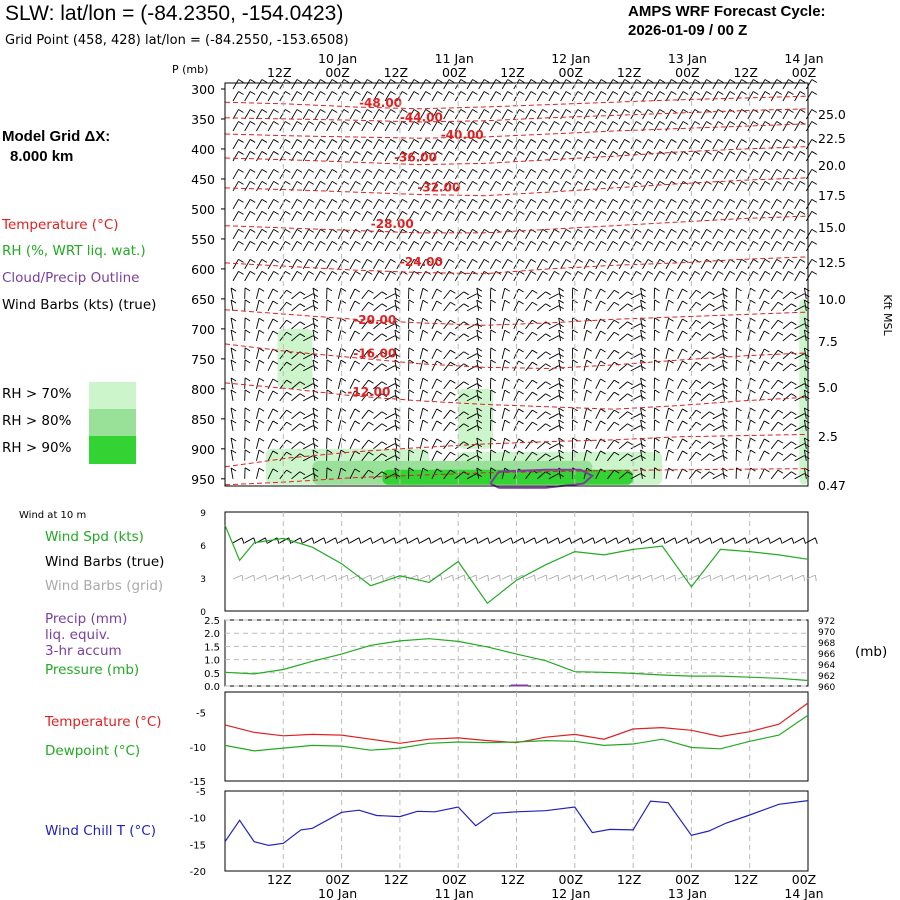  Describe the element at coordinates (887, 315) in the screenshot. I see `height-axis-title: Kft MSL` at that location.